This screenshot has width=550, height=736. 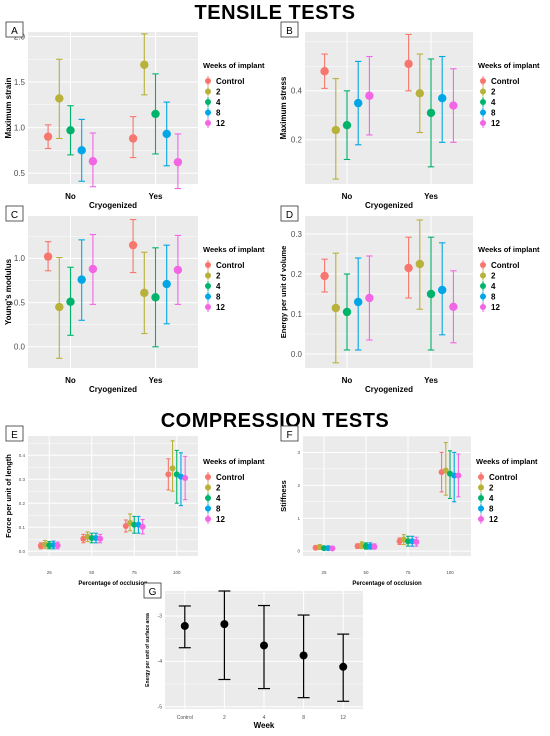 What do you see at coordinates (160, 707) in the screenshot?
I see `y-tick-label: -5` at bounding box center [160, 707].